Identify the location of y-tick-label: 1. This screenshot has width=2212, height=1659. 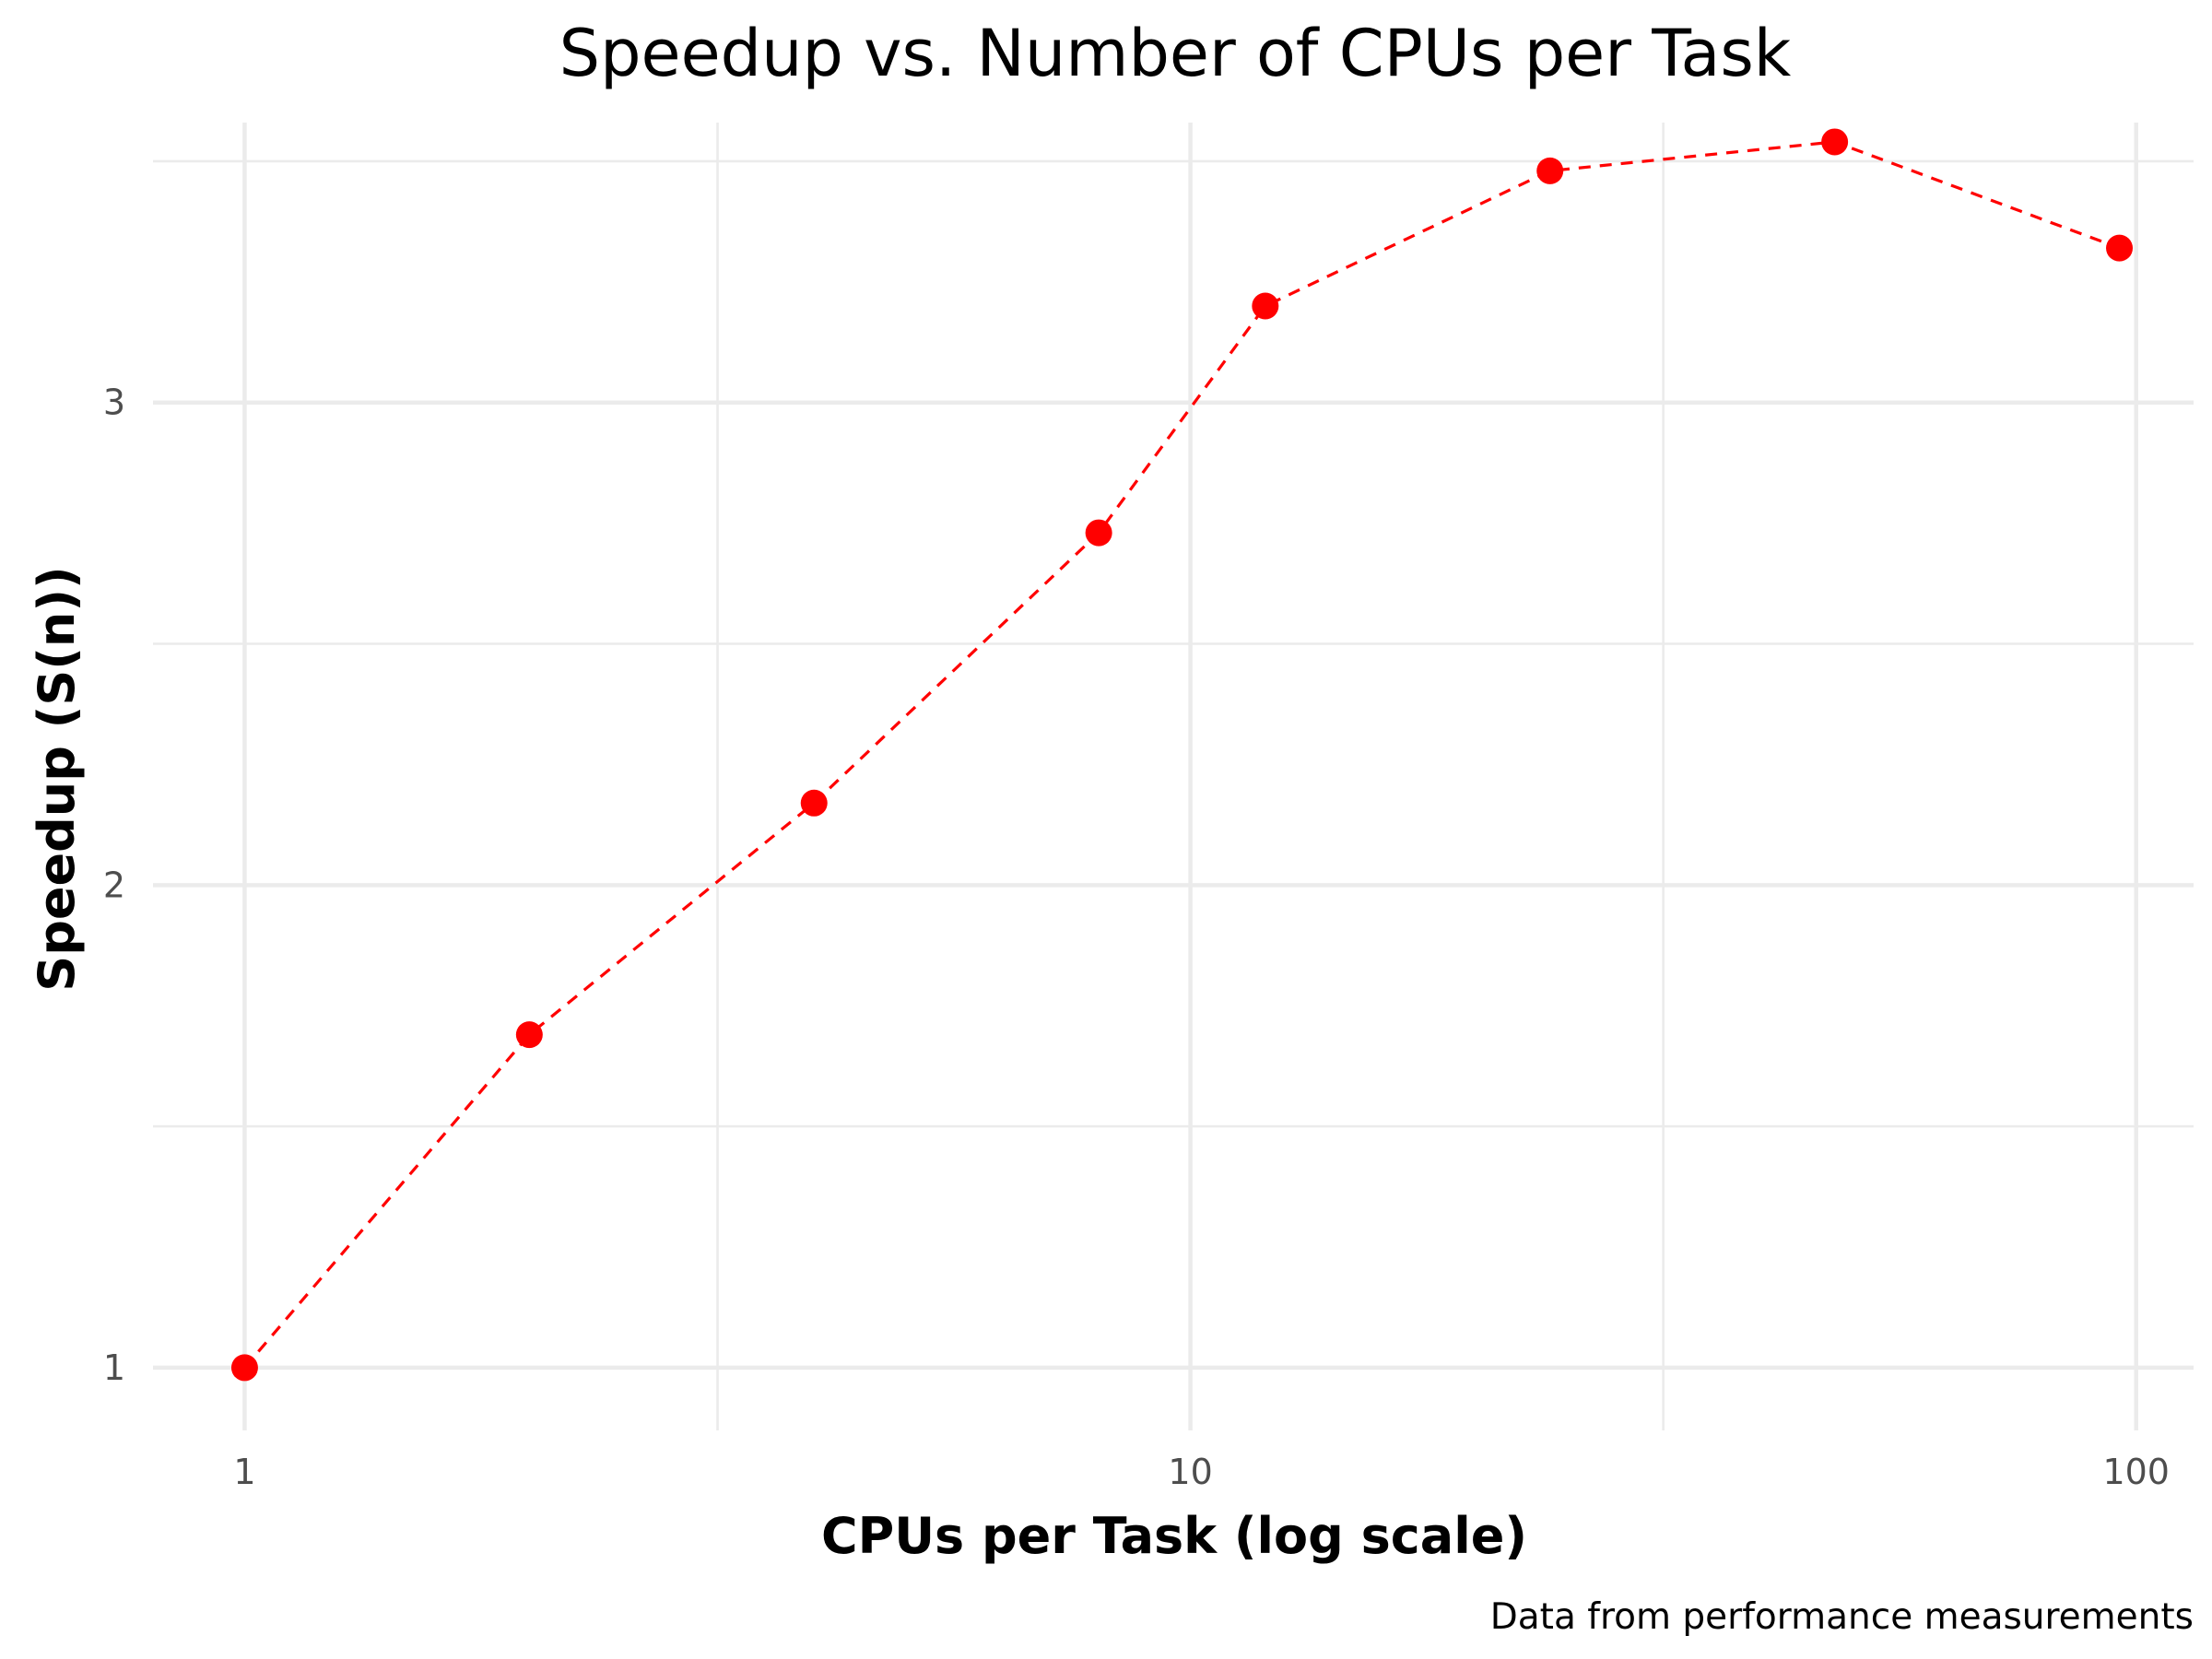
(114, 1367).